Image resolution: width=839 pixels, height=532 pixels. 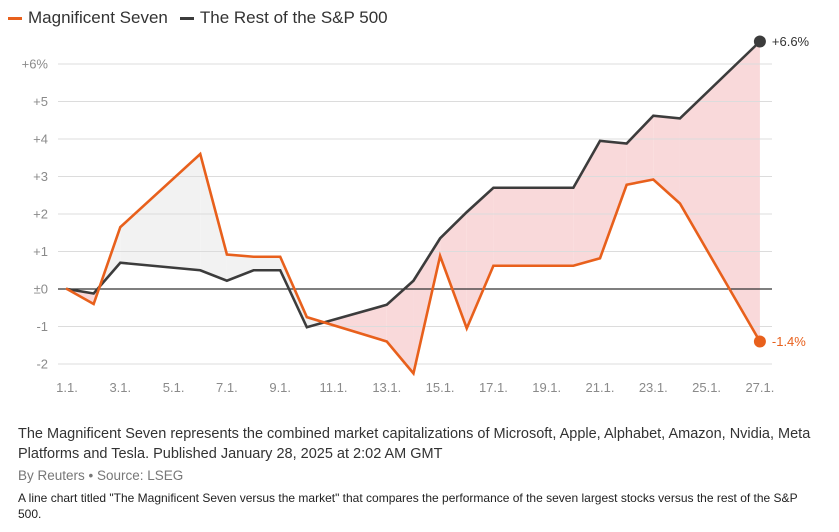 I want to click on x-tick-label: 25.1., so click(x=706, y=387).